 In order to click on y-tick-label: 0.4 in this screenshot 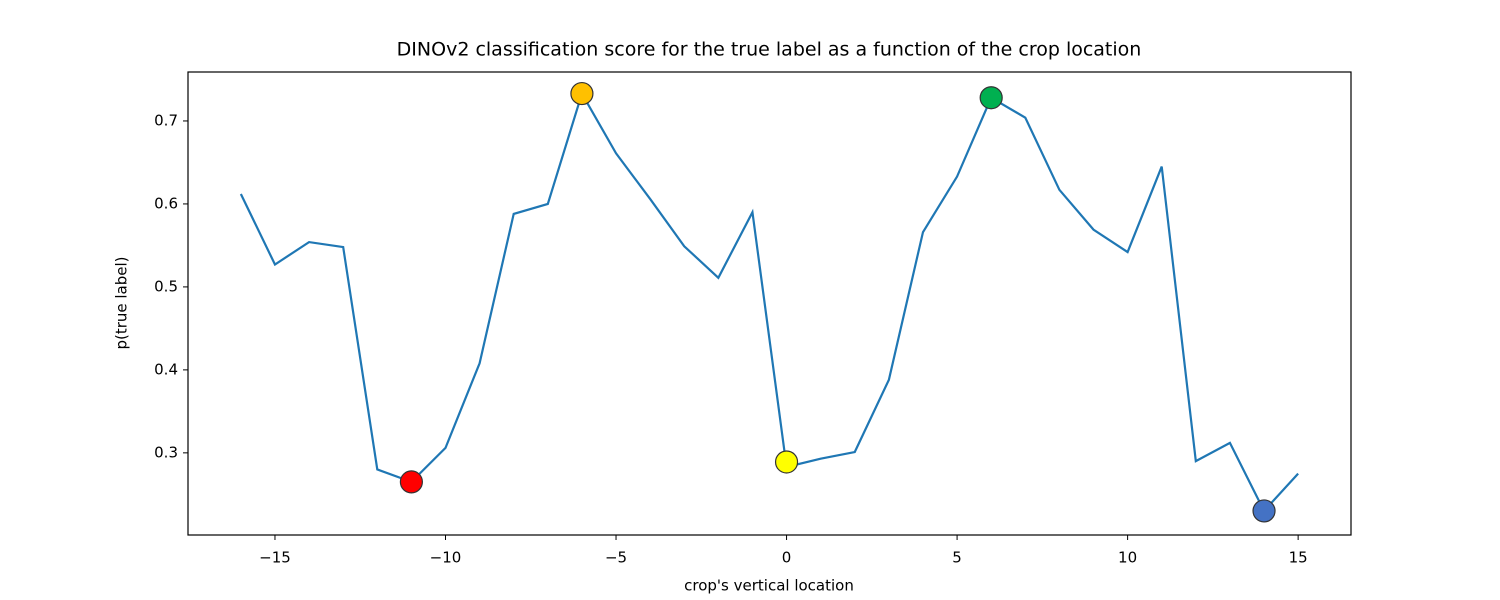, I will do `click(166, 369)`.